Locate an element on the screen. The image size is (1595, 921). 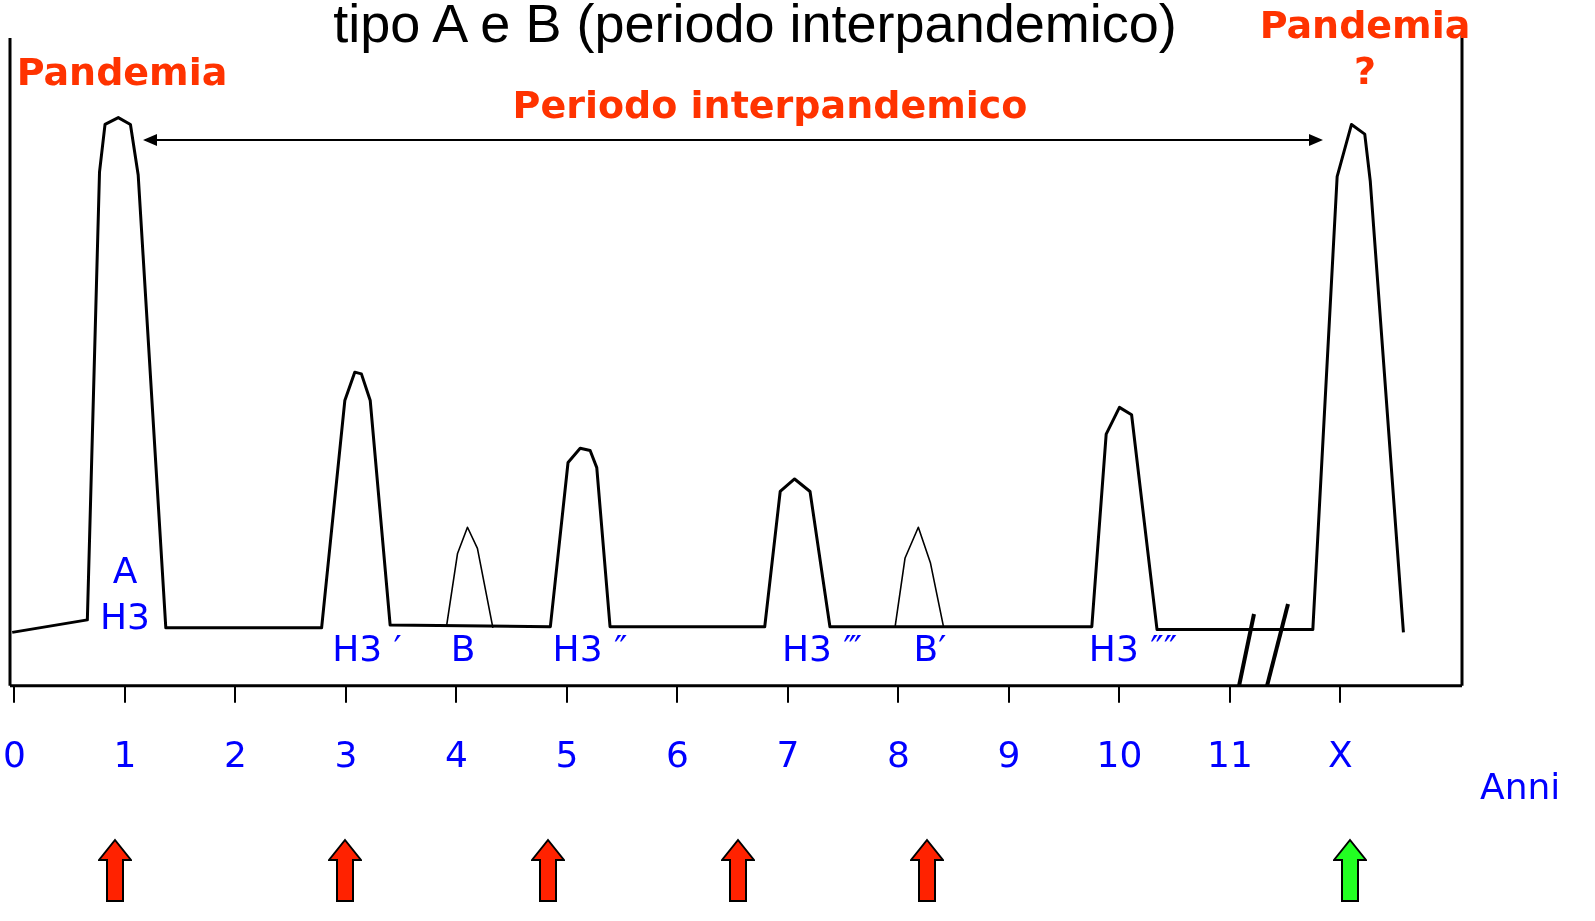
annotation: H3 ″″ is located at coordinates (1133, 649).